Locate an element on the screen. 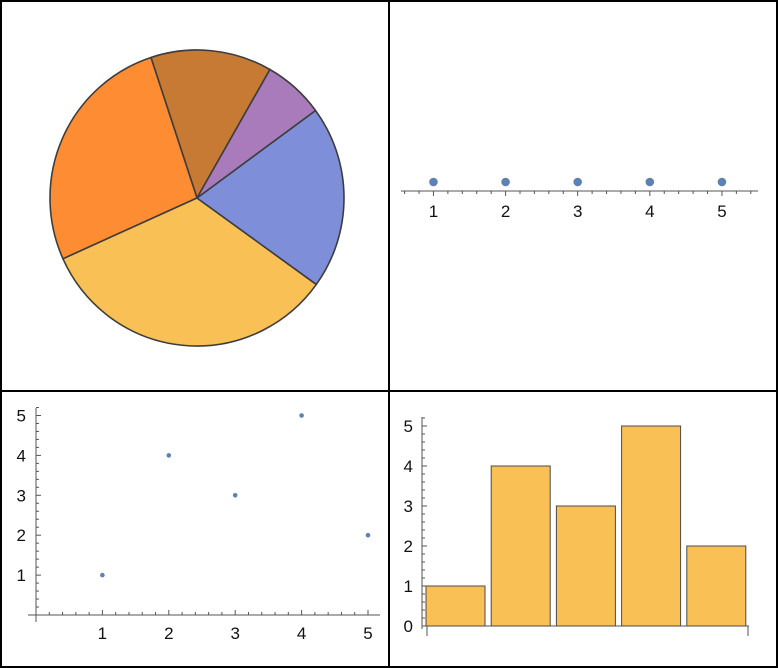  number-line-panel: 1 2 3 4 5 is located at coordinates (579, 199).